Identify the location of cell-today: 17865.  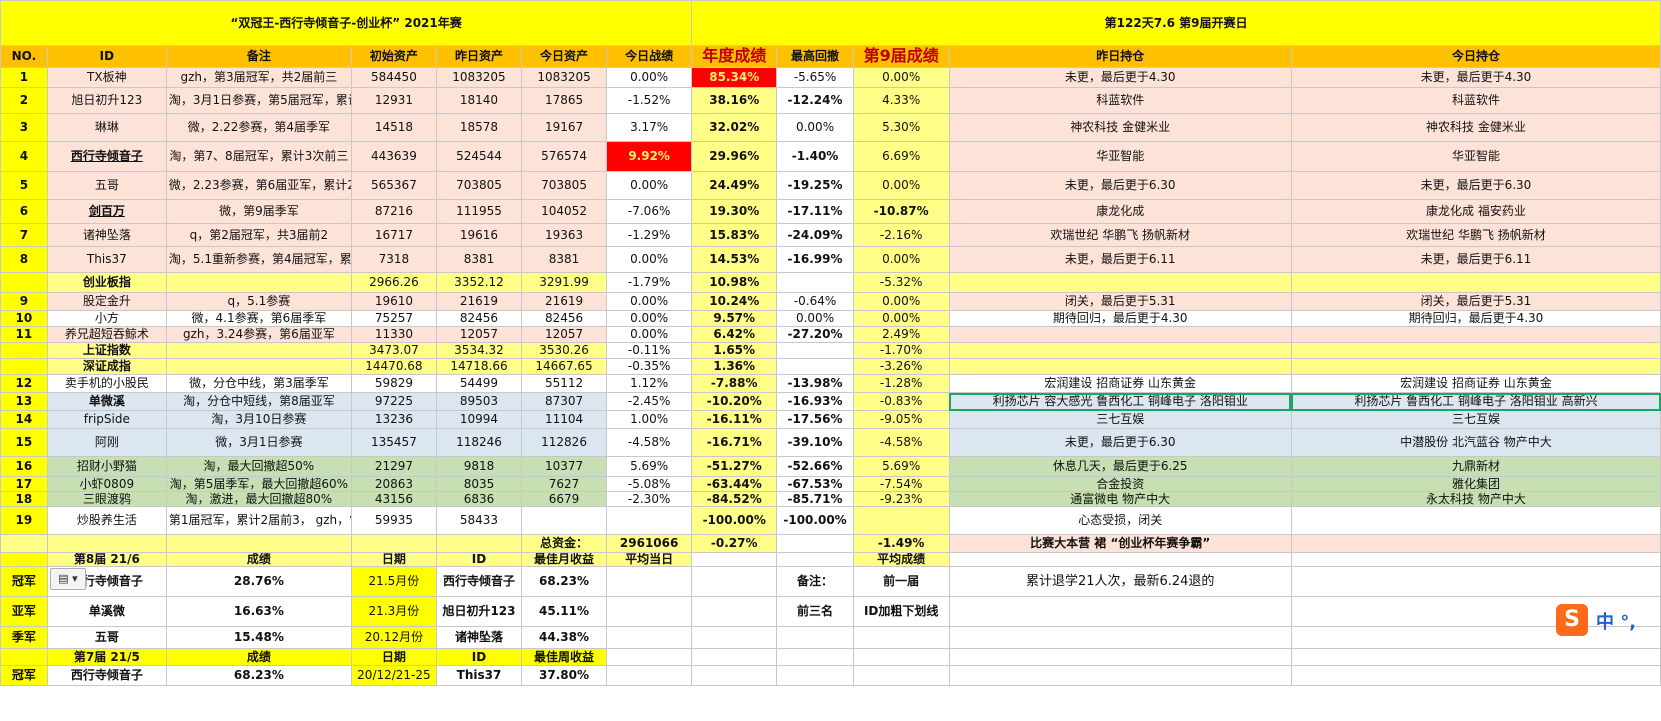
(564, 100).